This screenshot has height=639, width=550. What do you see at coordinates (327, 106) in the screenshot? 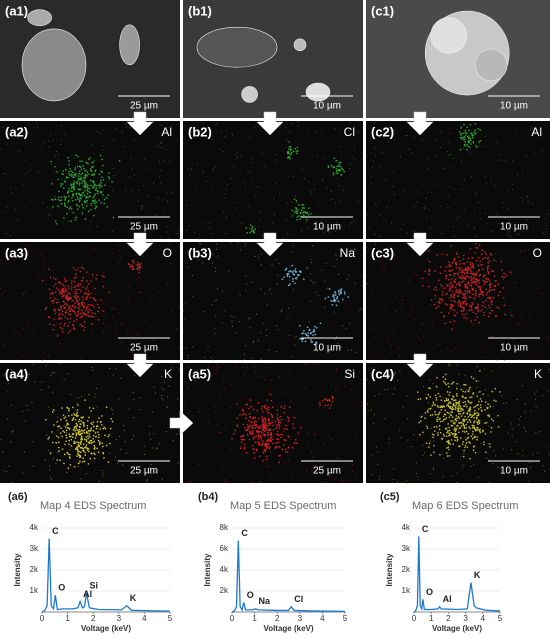
I see `scale-label: 10 µm` at bounding box center [327, 106].